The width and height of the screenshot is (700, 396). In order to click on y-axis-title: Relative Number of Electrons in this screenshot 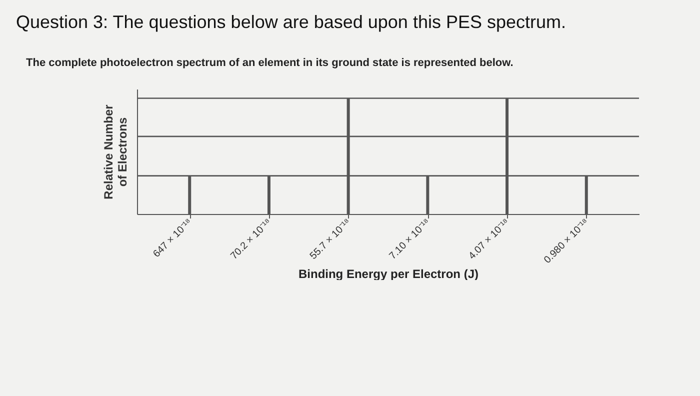, I will do `click(116, 152)`.